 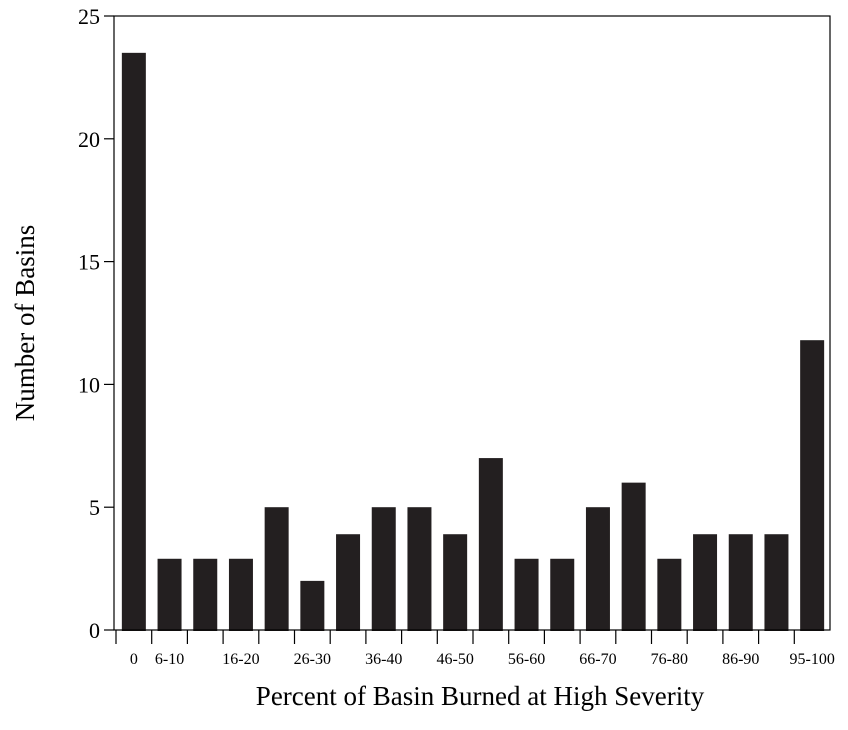 I want to click on x-axis-title: Percent of Basin Burned at High Severity, so click(x=480, y=696).